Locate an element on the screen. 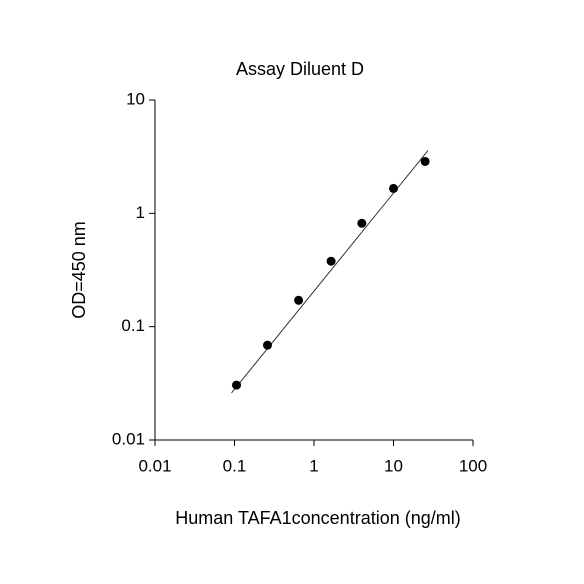 The height and width of the screenshot is (584, 584). x-tick-label: 10 is located at coordinates (393, 465).